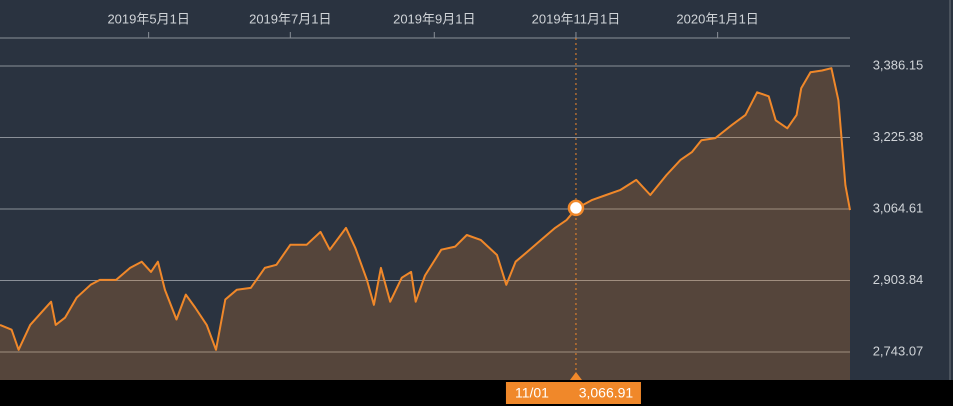 Image resolution: width=953 pixels, height=406 pixels. Describe the element at coordinates (476, 393) in the screenshot. I see `x-footer` at that location.